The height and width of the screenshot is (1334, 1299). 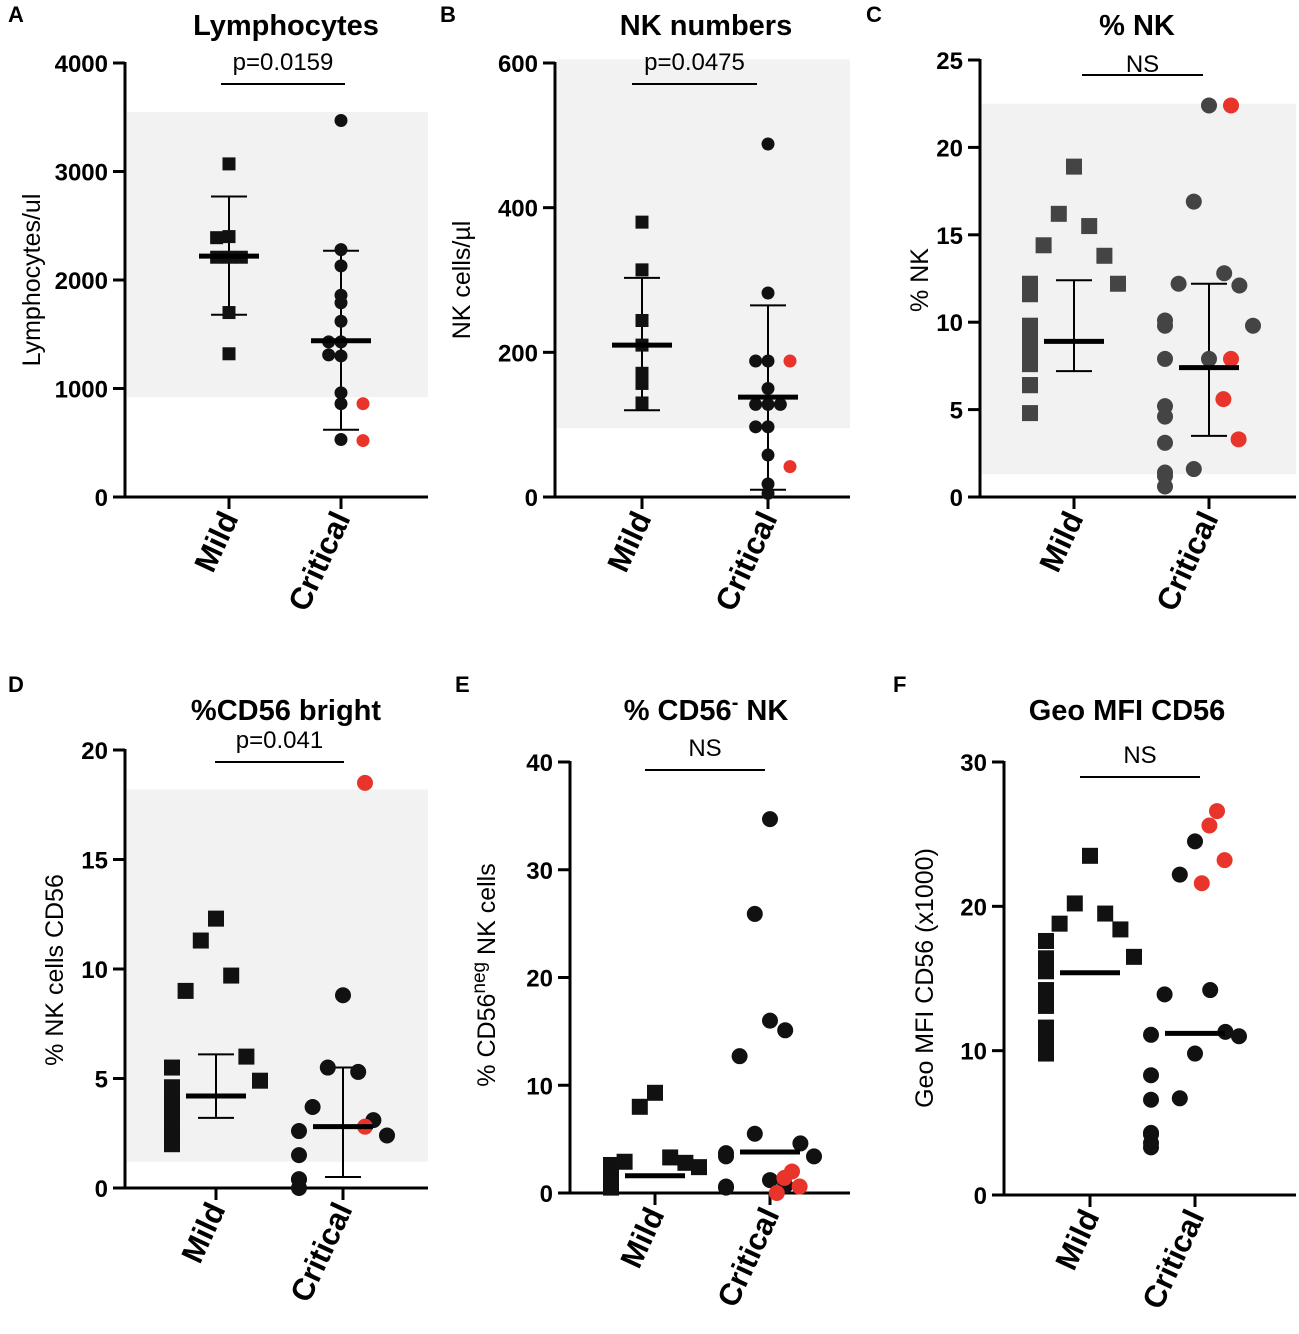 I want to click on y-tick-label: 15, so click(x=949, y=236).